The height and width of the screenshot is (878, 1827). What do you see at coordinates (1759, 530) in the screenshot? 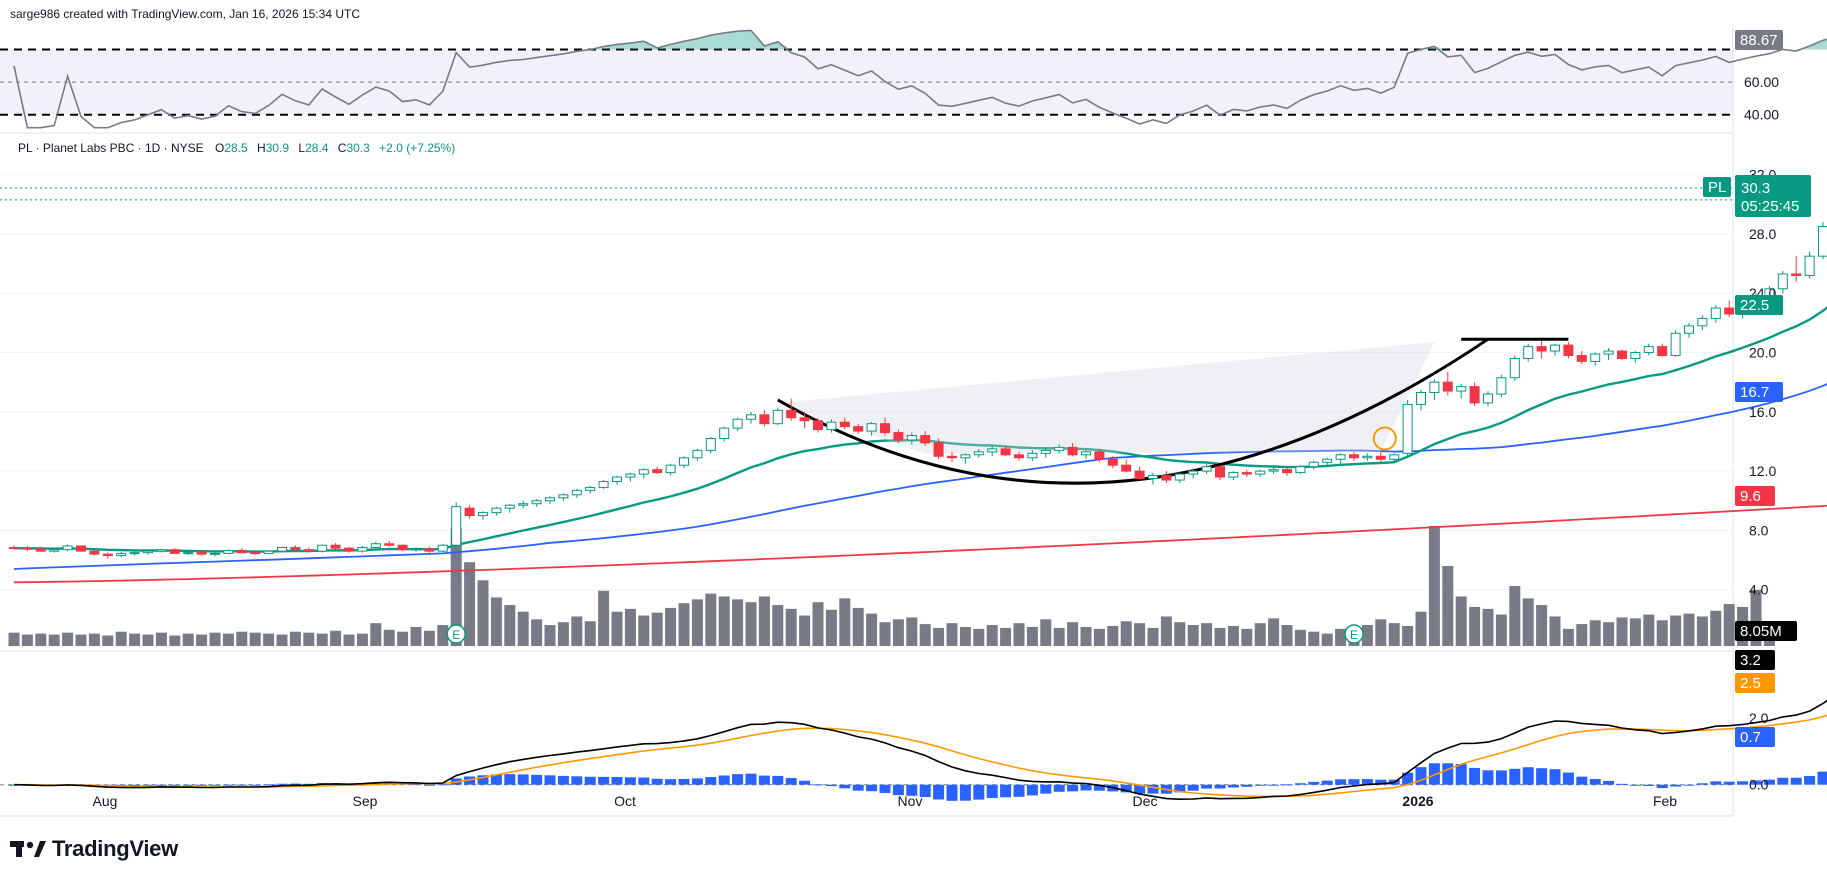
I see `price-tick-label: 8.0` at bounding box center [1759, 530].